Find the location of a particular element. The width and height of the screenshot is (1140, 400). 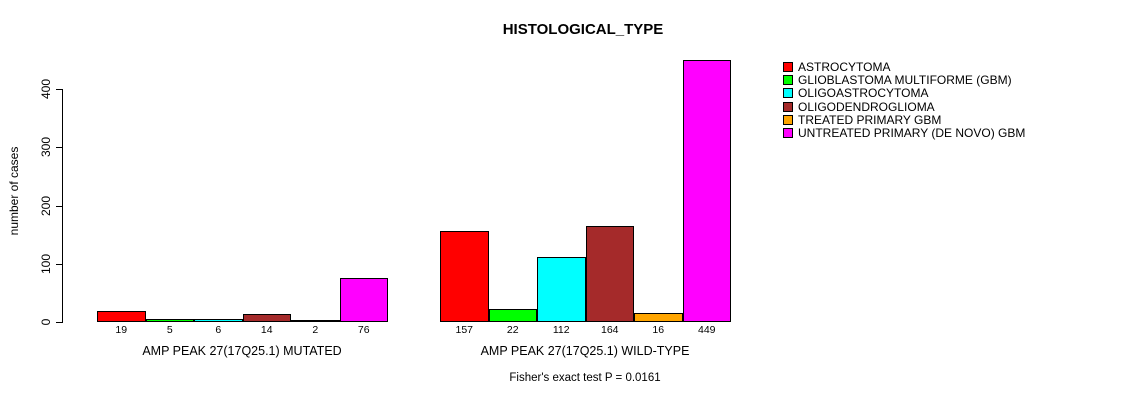

bar-value-label: 14 is located at coordinates (266, 330).